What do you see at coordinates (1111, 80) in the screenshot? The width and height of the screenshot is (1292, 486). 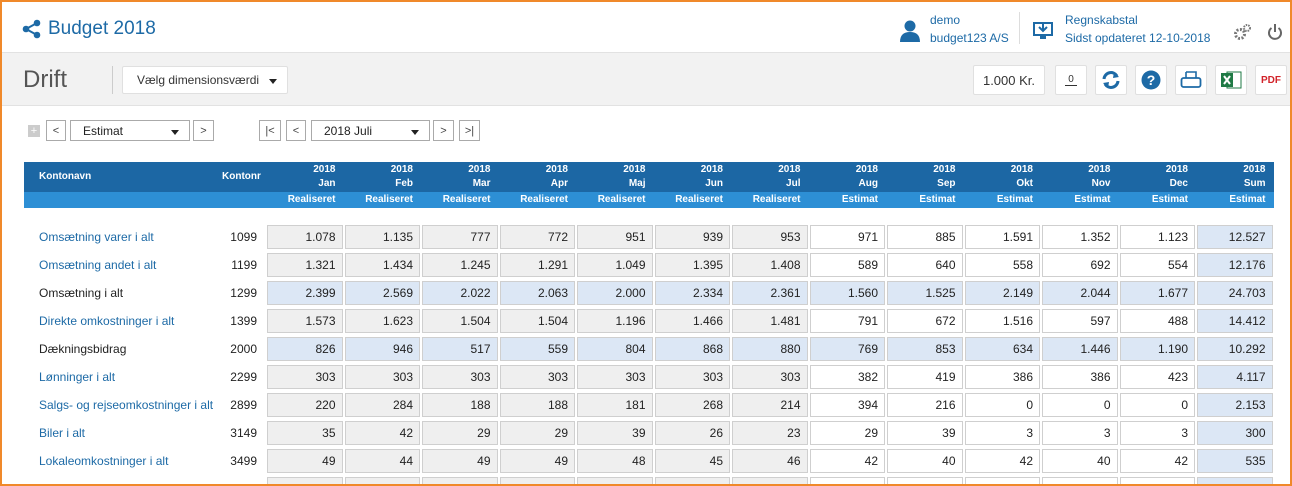 I see `refresh-button` at bounding box center [1111, 80].